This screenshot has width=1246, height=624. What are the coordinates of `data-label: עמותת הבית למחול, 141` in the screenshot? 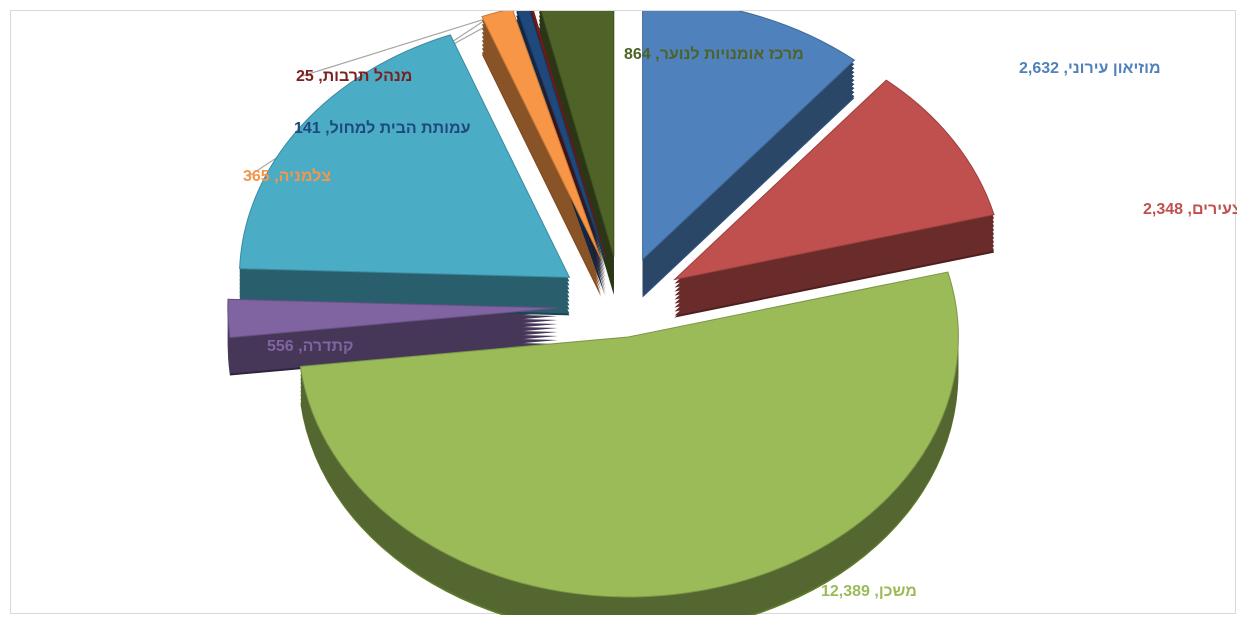 It's located at (382, 128).